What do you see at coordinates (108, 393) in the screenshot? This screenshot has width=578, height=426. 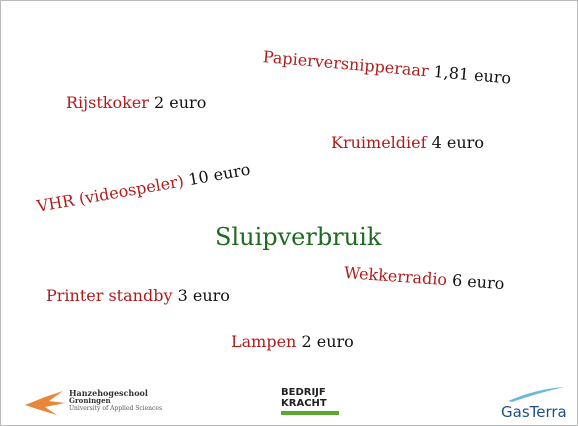 I see `logo-text: Hanzehogeschool` at bounding box center [108, 393].